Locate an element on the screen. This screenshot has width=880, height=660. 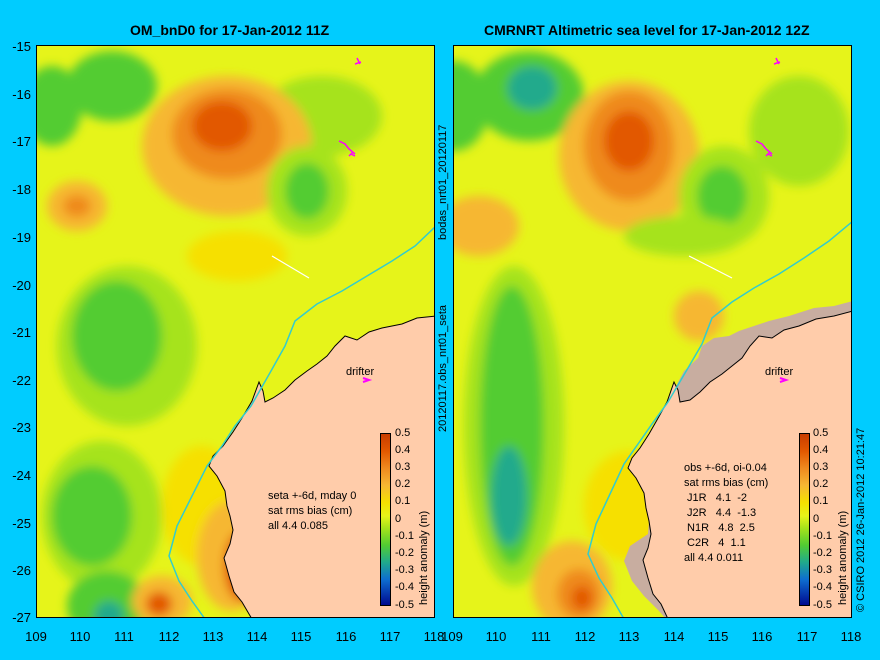
y-tick-label: -25 is located at coordinates (21, 523).